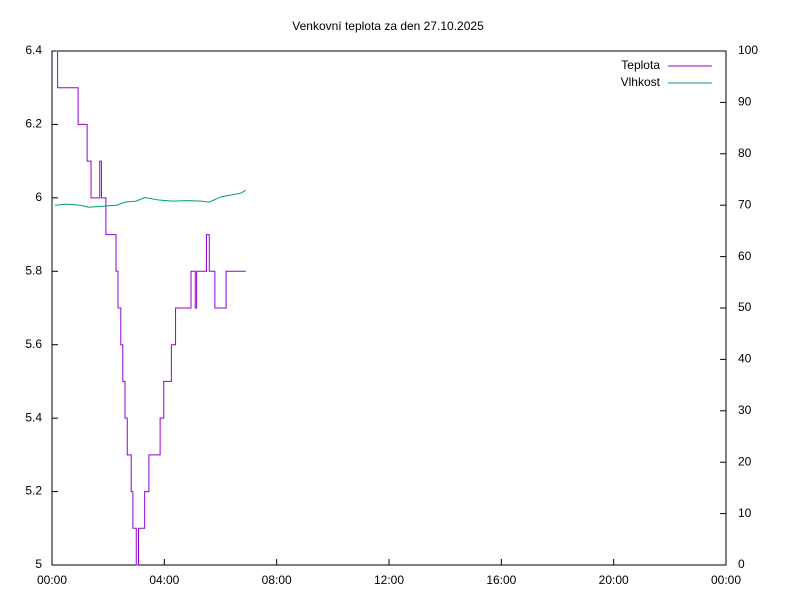 Image resolution: width=800 pixels, height=605 pixels. I want to click on y-tick-label: 6.4, so click(33, 50).